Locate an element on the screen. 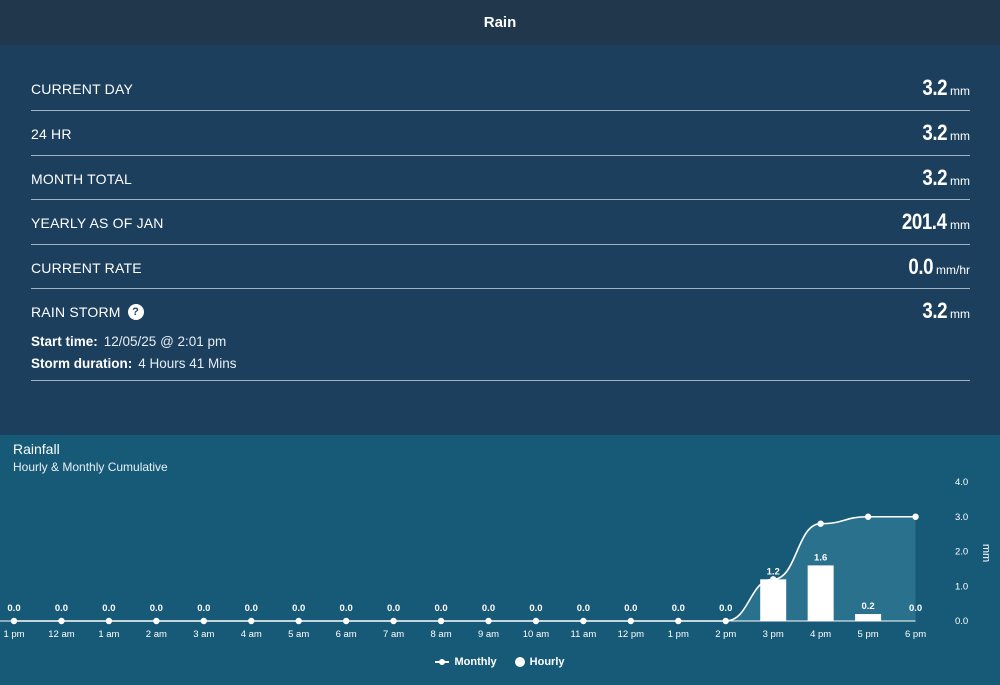 The width and height of the screenshot is (1000, 685). question-icon: ? is located at coordinates (135, 312).